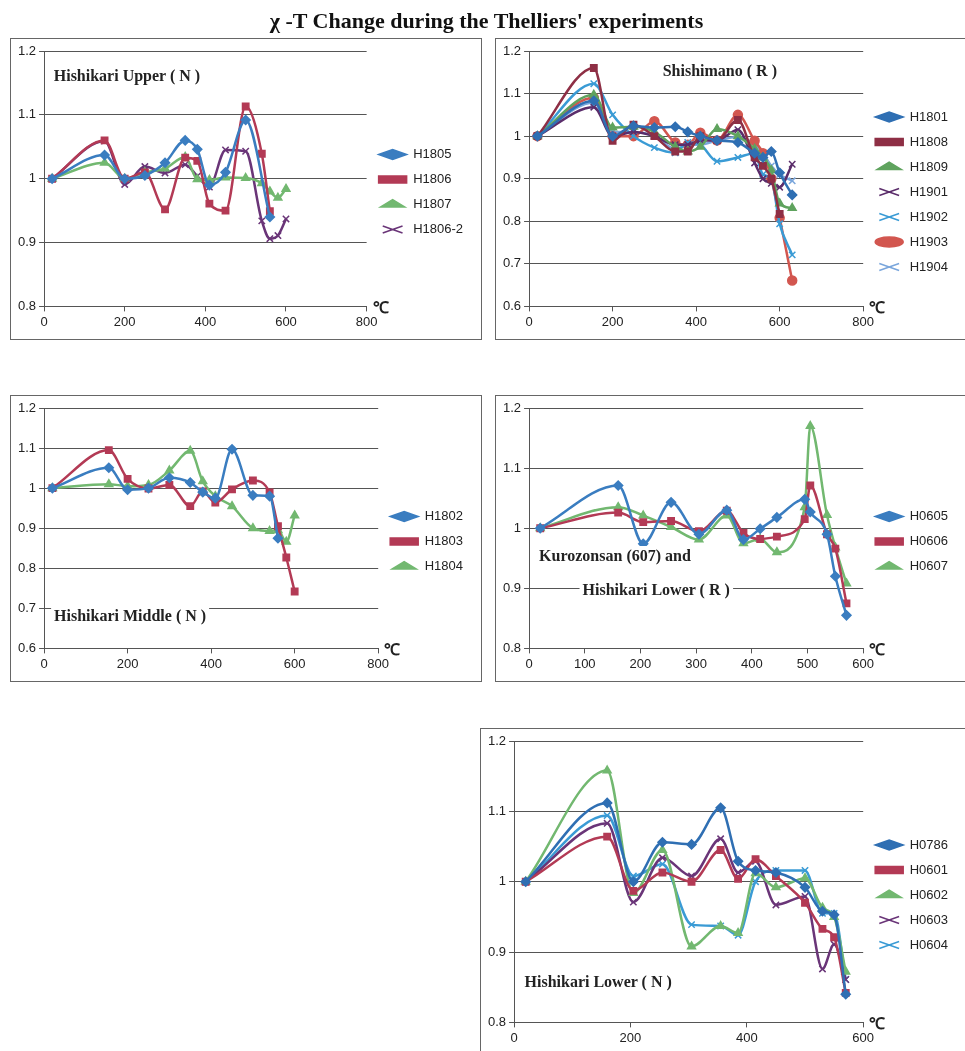  What do you see at coordinates (696, 663) in the screenshot?
I see `x-tick-label: 300` at bounding box center [696, 663].